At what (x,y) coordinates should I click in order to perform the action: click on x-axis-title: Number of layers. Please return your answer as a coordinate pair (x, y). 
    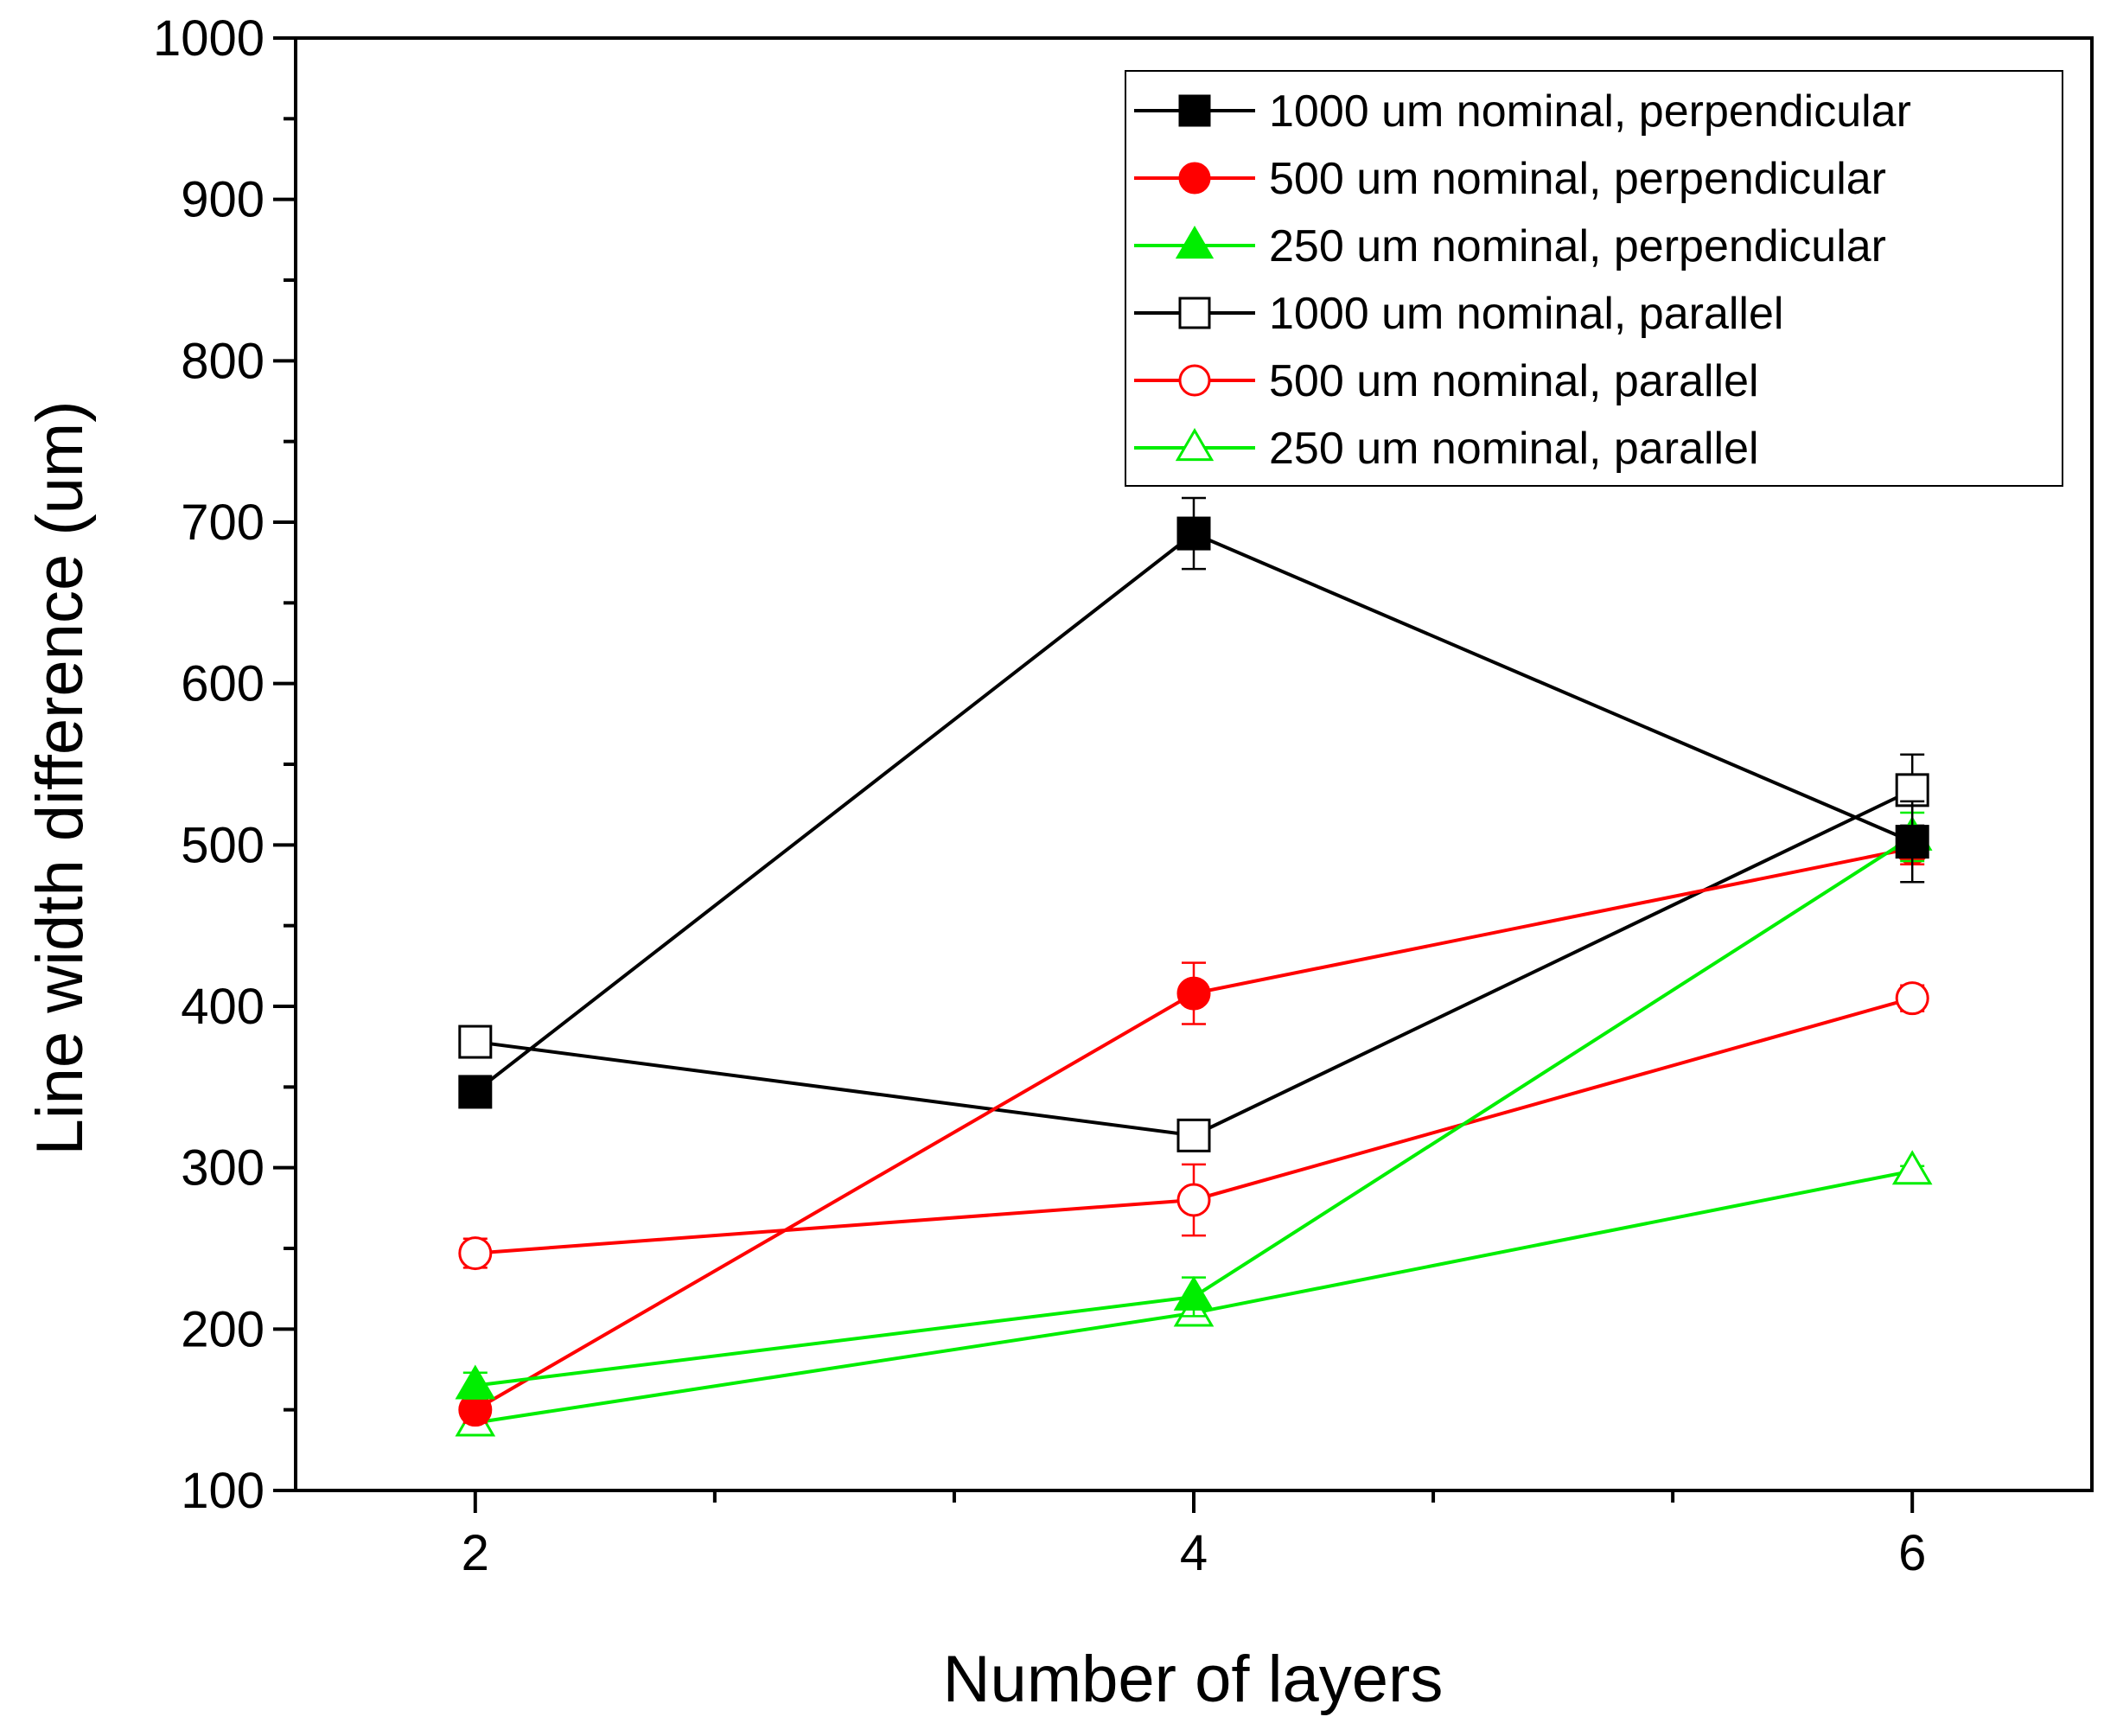
    Looking at the image, I should click on (1193, 1679).